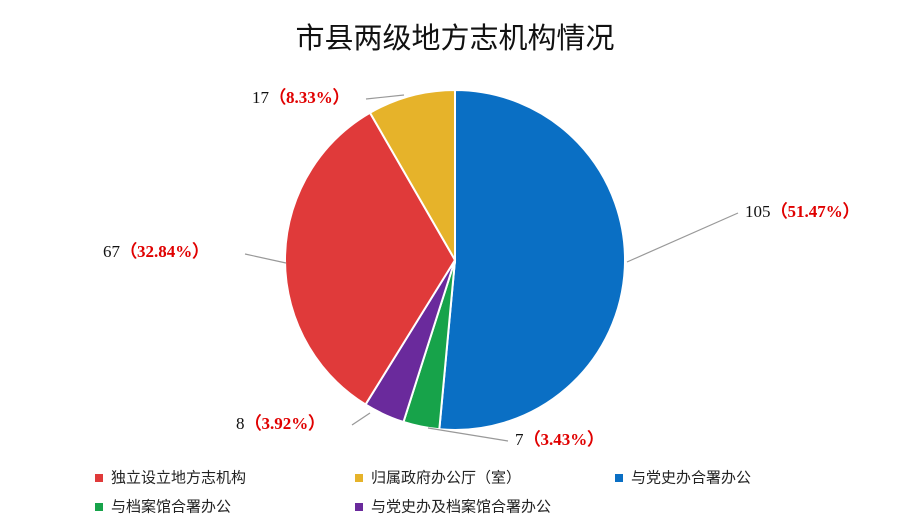 The width and height of the screenshot is (910, 530). I want to click on data-label: 67（32.84%）, so click(156, 251).